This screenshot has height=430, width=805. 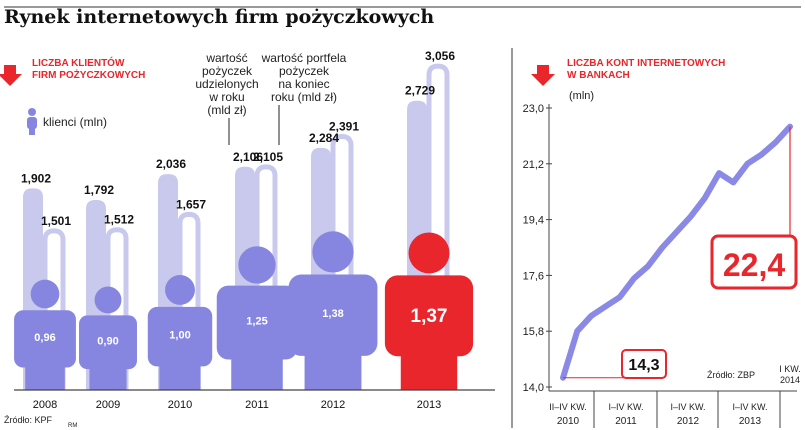 I want to click on x-group-period: II–IV KW., so click(x=568, y=407).